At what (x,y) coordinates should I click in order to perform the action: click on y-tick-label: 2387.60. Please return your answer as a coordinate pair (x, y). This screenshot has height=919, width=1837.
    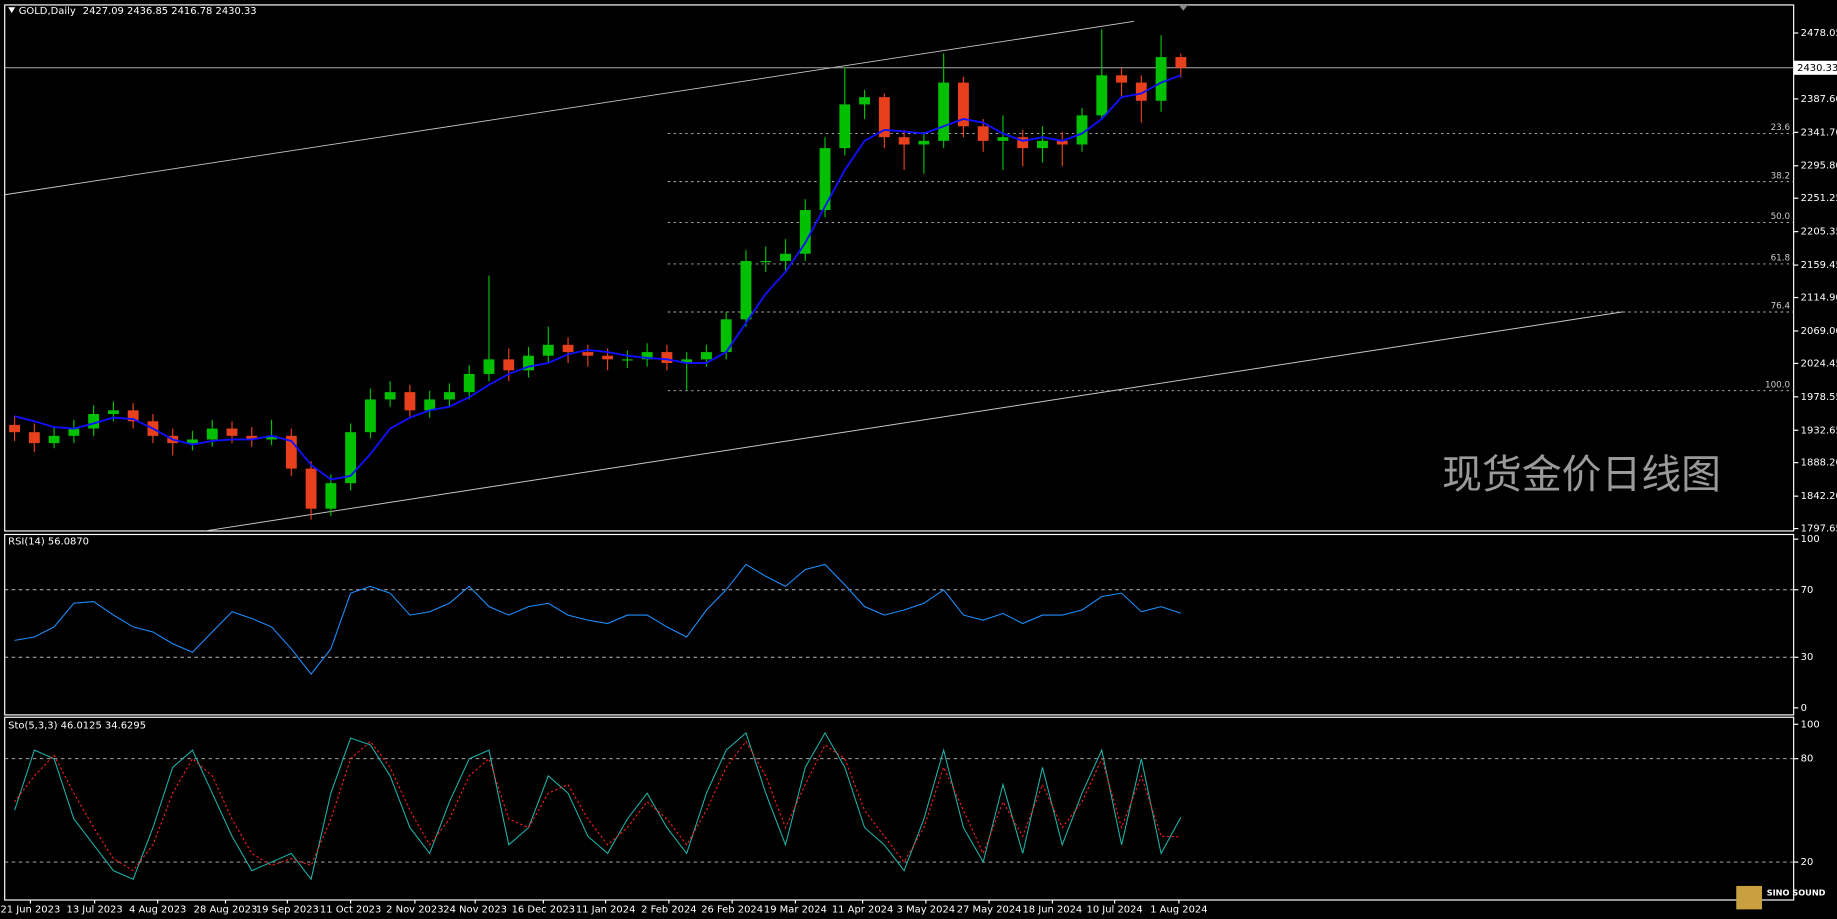
    Looking at the image, I should click on (1819, 99).